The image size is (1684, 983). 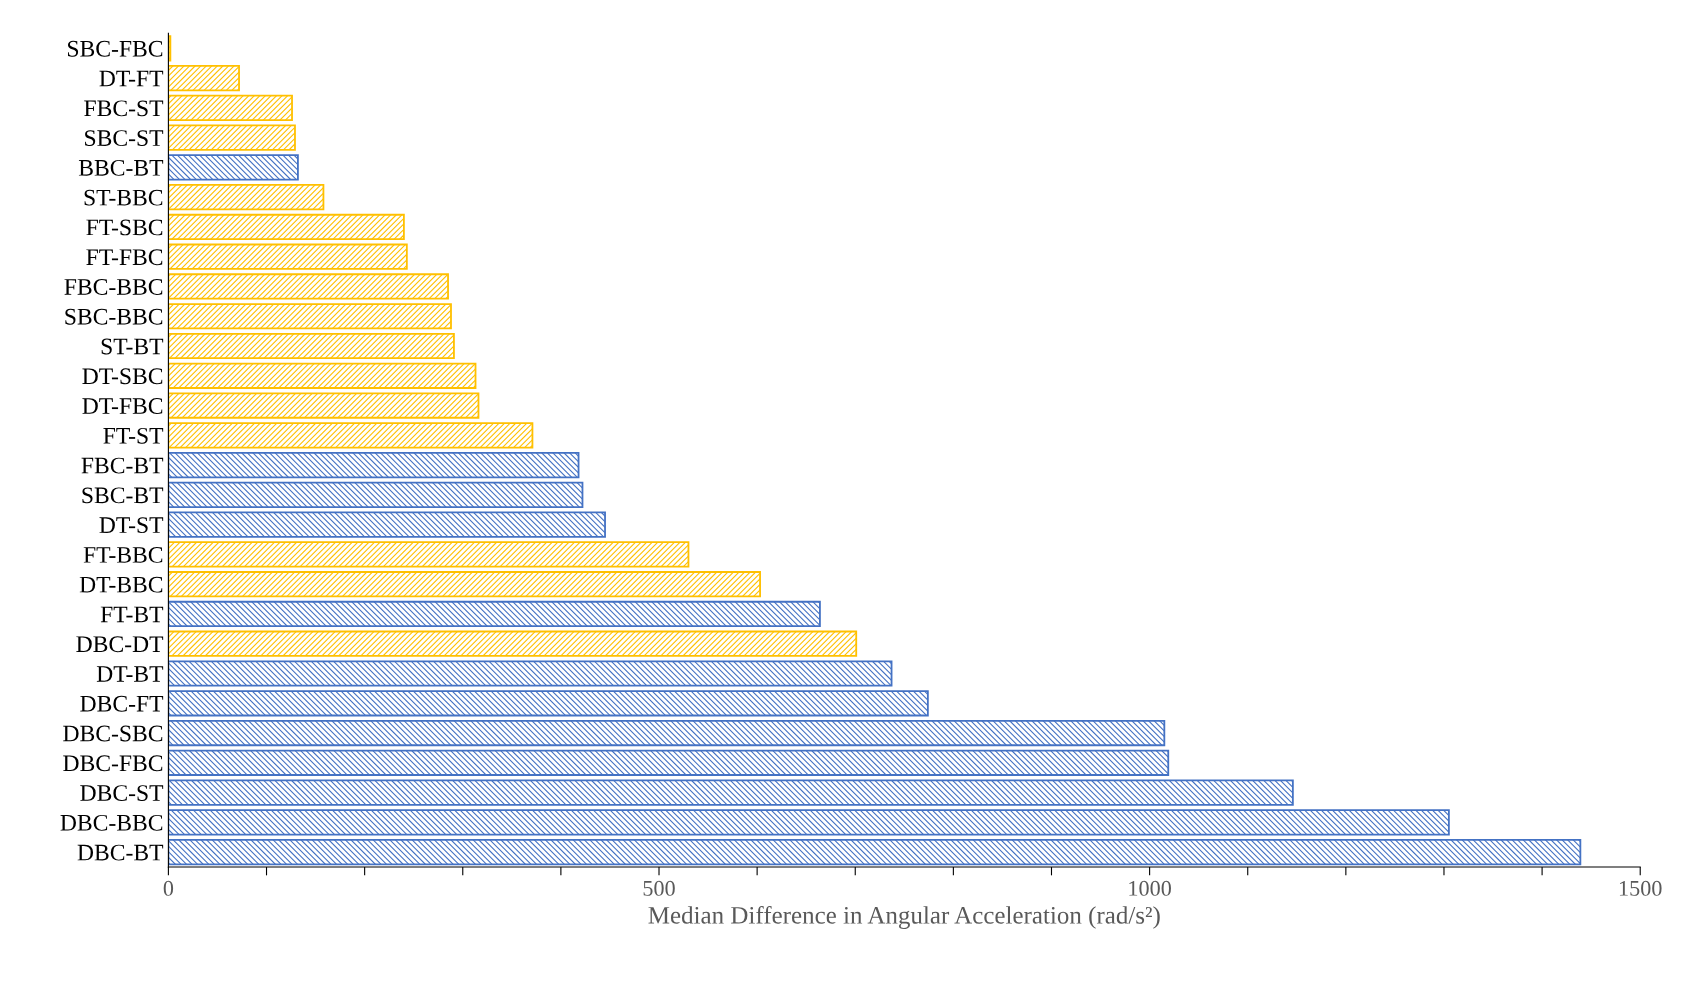 I want to click on y-tick-label: FT-ST, so click(x=133, y=435).